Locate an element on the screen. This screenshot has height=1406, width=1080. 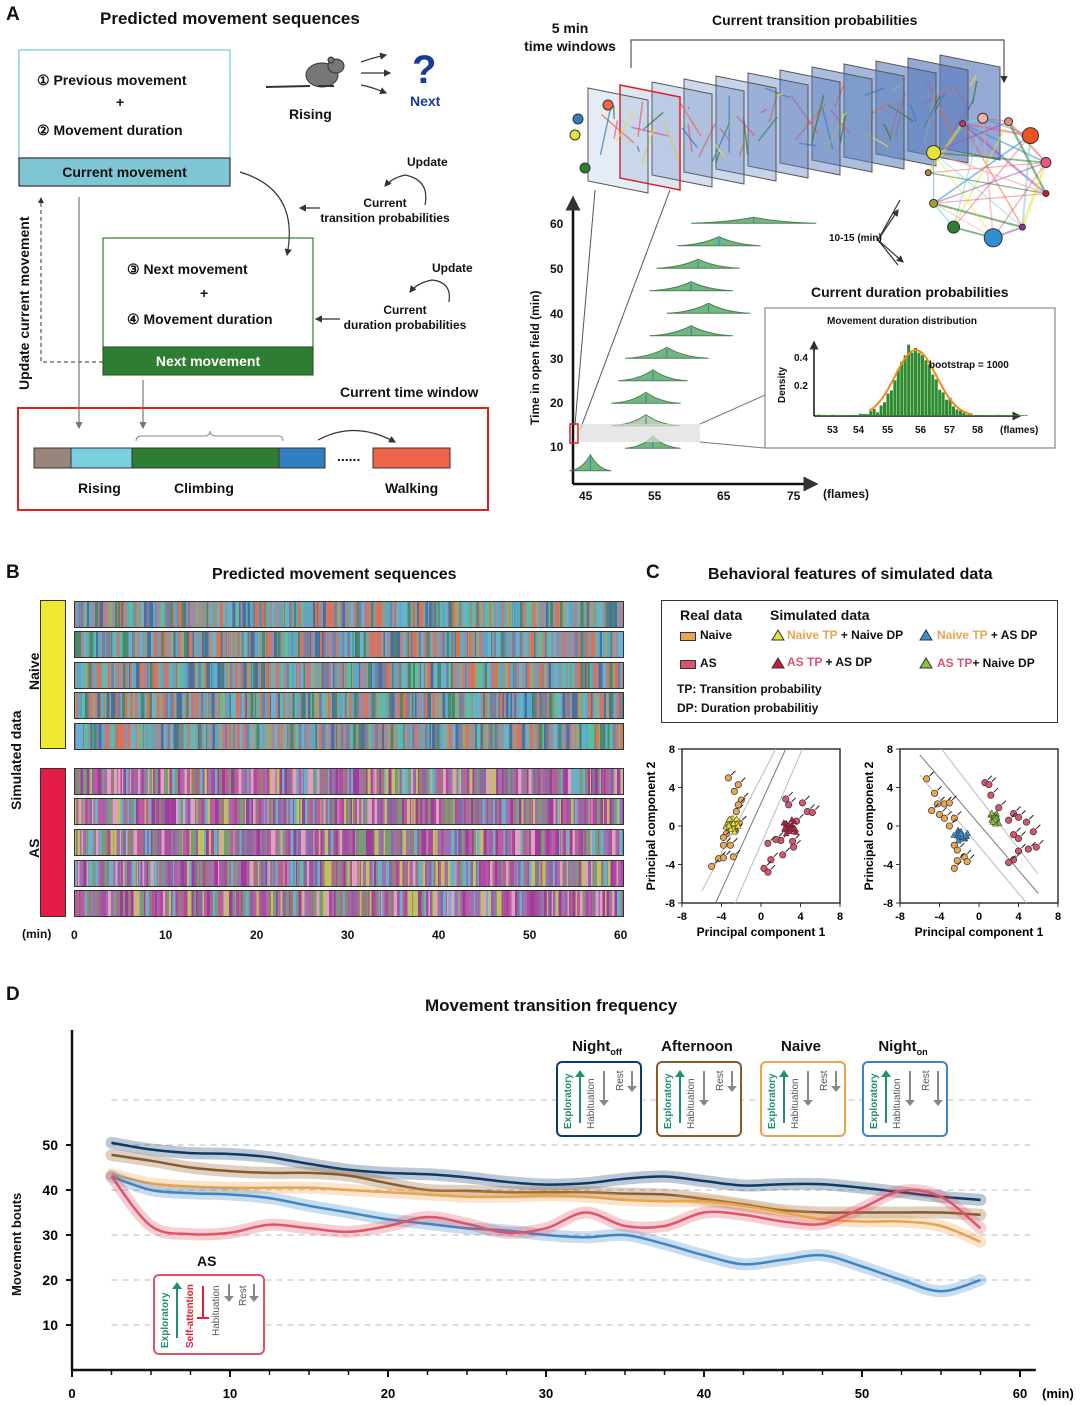
ridge-xtick: 45 is located at coordinates (586, 496).